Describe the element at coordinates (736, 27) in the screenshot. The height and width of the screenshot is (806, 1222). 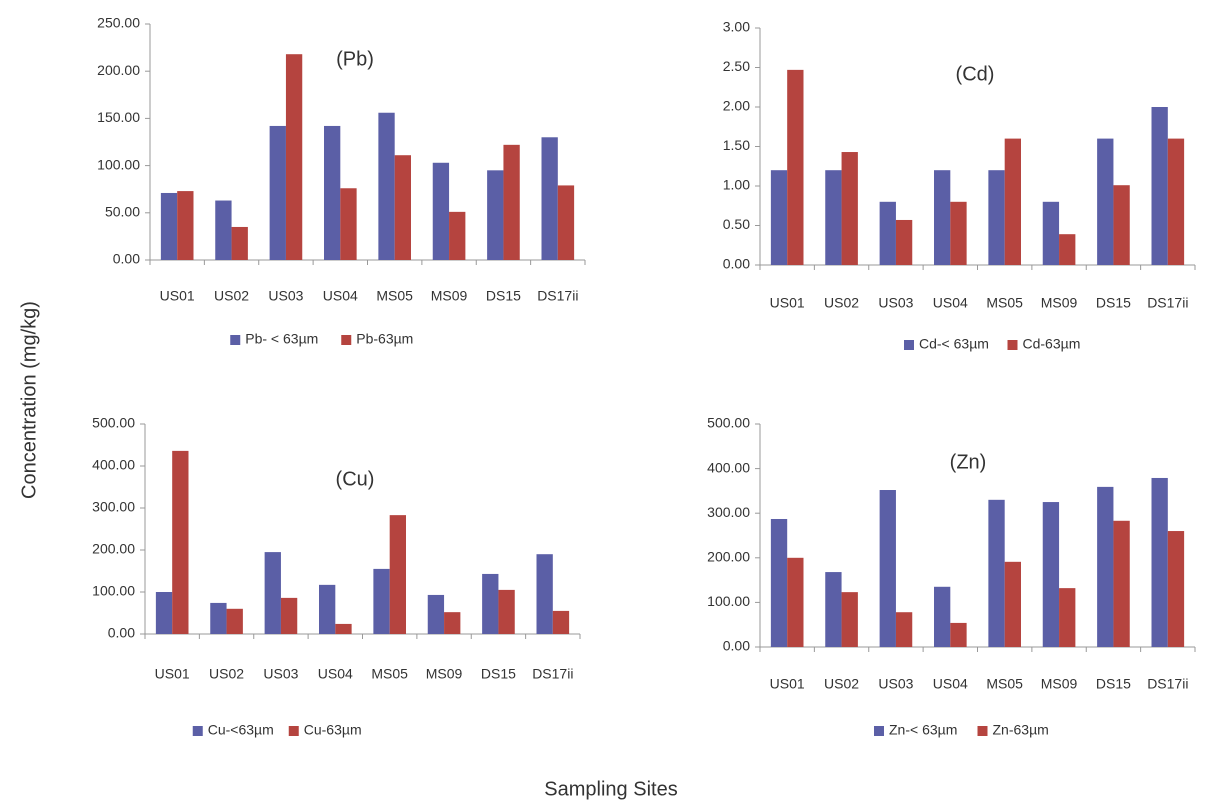
I see `y-tick-label: 3.00` at that location.